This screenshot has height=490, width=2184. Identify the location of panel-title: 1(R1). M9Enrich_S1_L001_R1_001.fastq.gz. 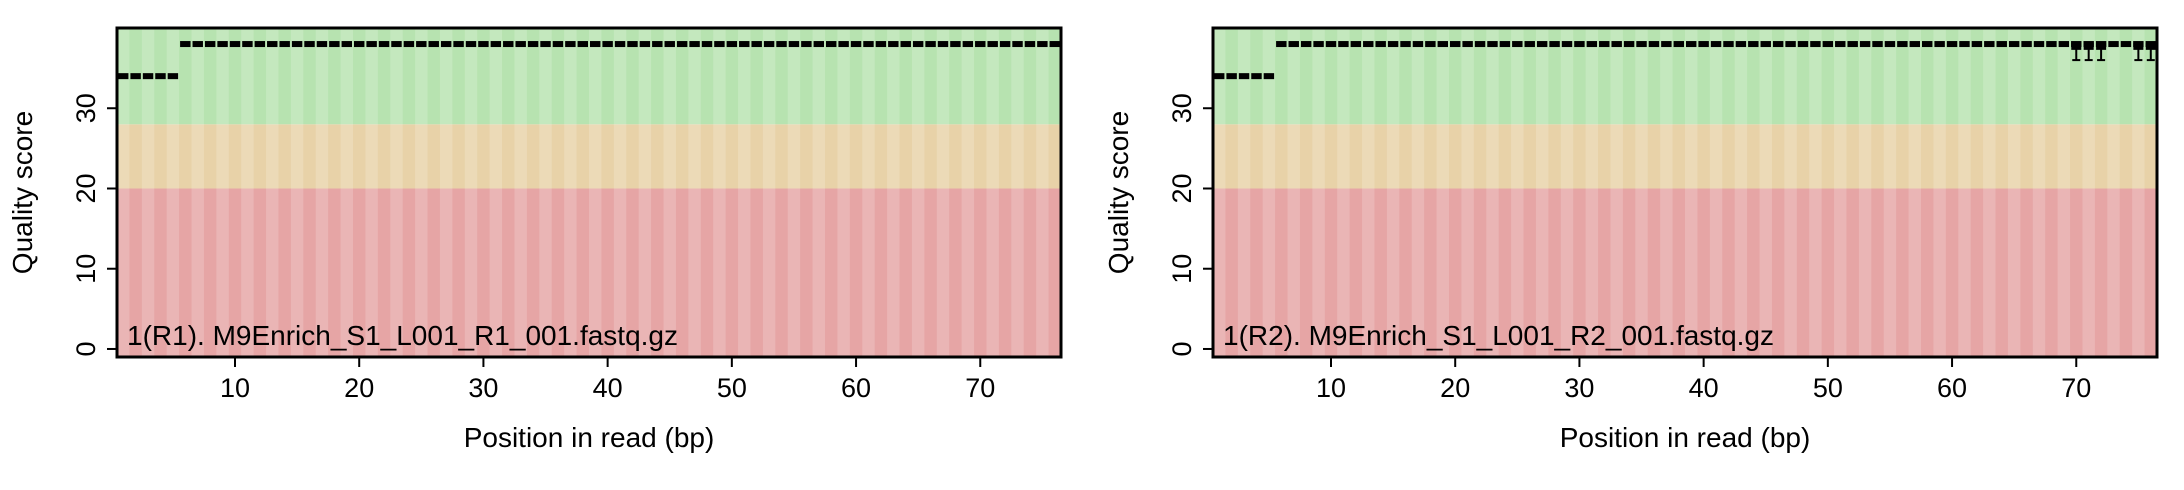
(402, 335).